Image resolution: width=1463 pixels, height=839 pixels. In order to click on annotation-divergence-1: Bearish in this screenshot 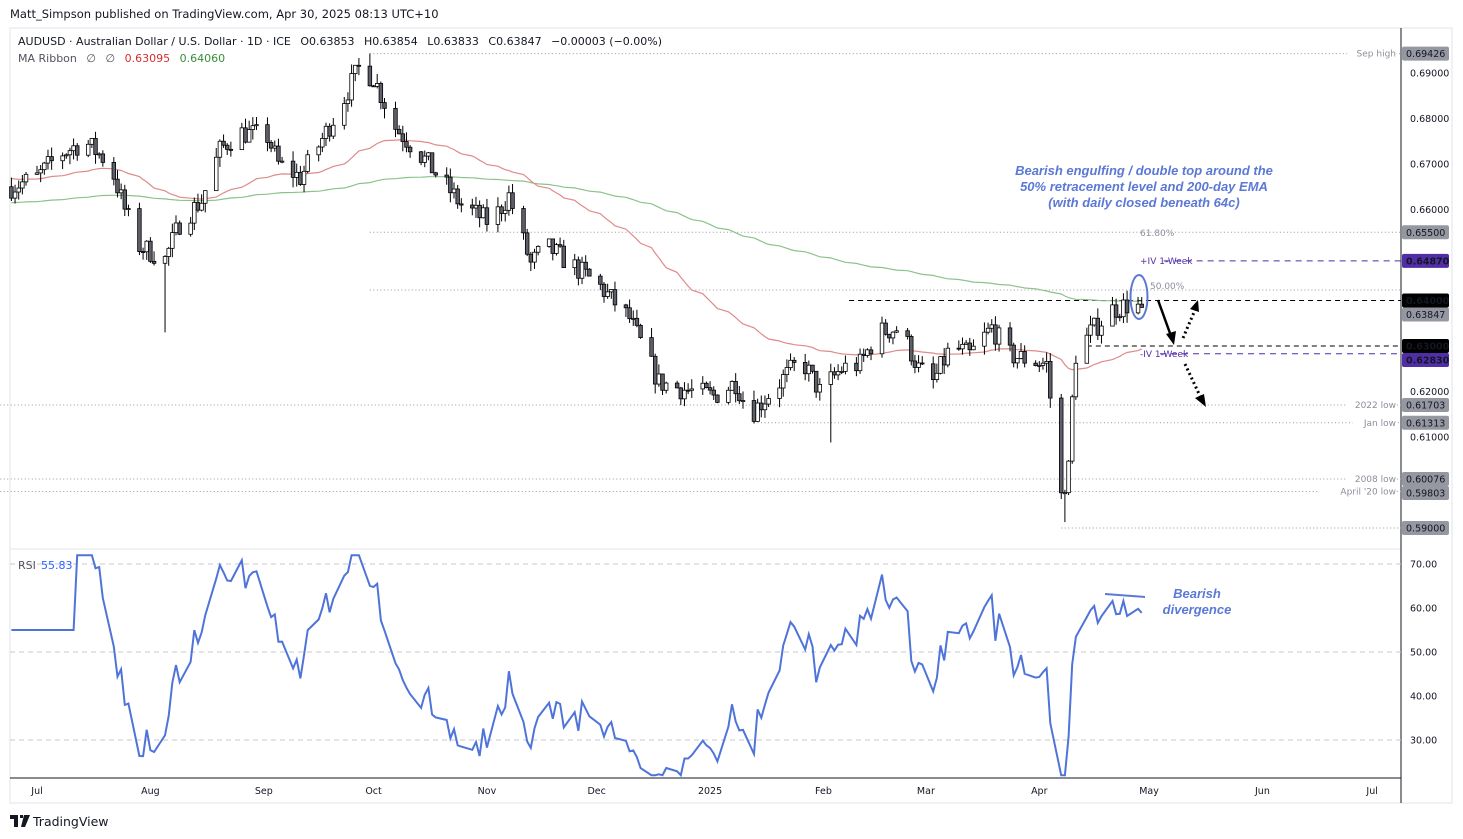, I will do `click(1197, 593)`.